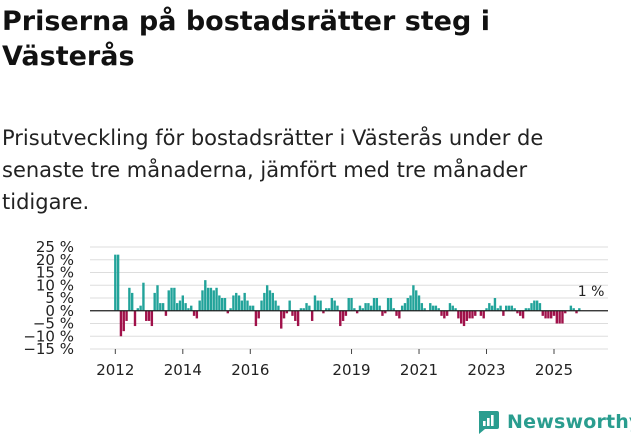  What do you see at coordinates (115, 370) in the screenshot?
I see `x-tick-label: 2012` at bounding box center [115, 370].